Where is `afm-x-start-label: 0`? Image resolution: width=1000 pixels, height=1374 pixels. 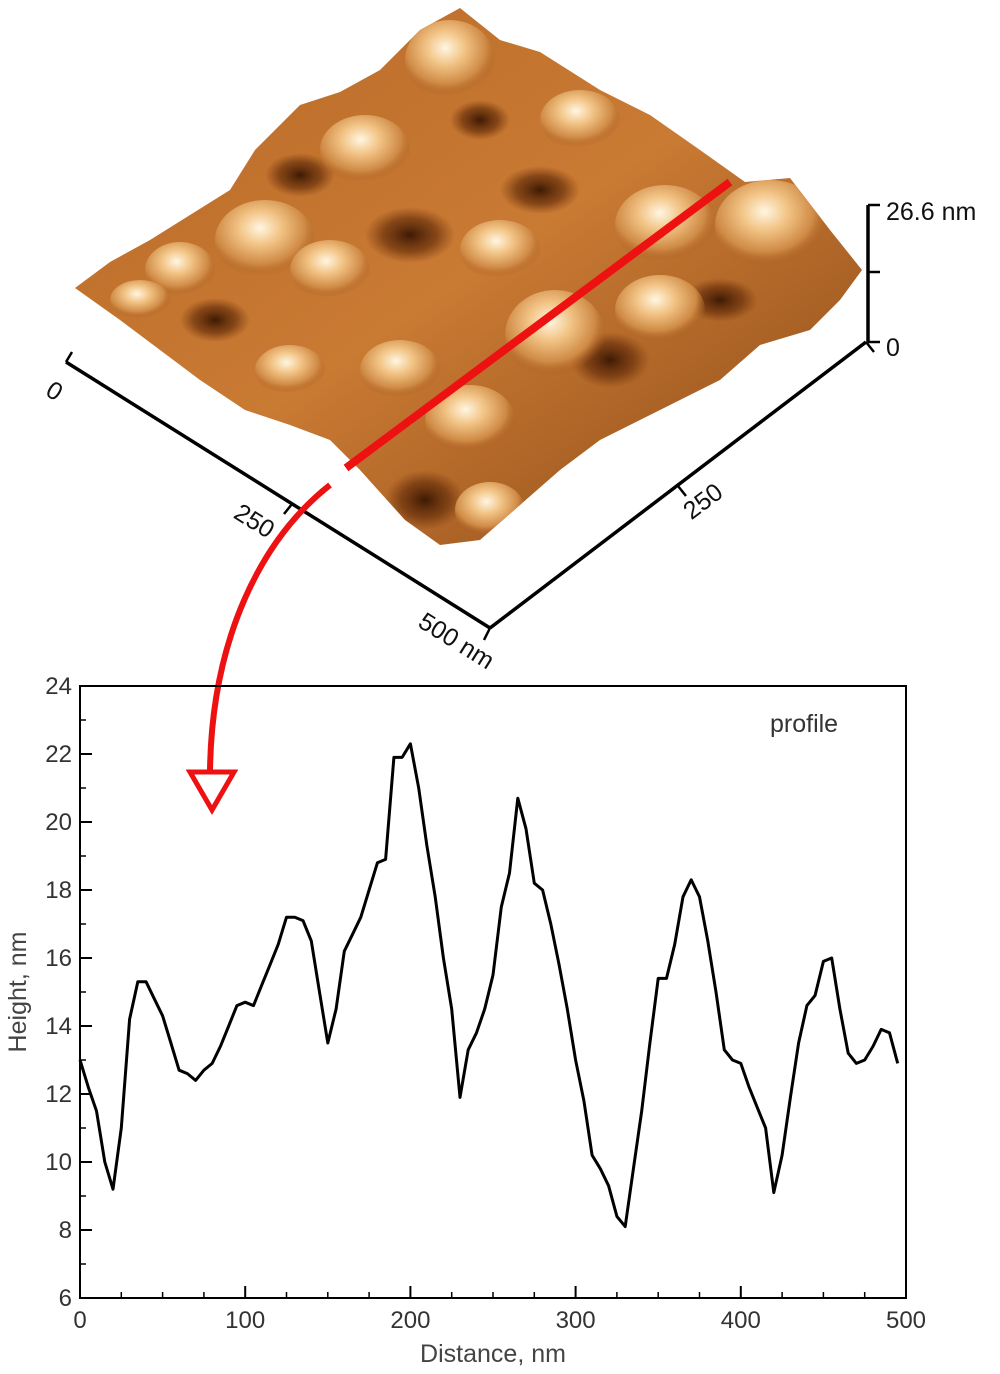
afm-x-start-label: 0 is located at coordinates (54, 391).